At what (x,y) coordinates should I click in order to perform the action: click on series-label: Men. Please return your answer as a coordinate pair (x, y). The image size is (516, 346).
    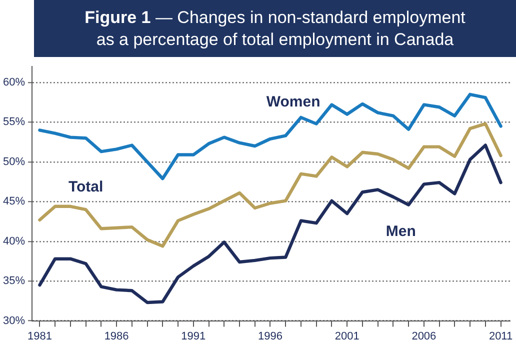
    Looking at the image, I should click on (401, 231).